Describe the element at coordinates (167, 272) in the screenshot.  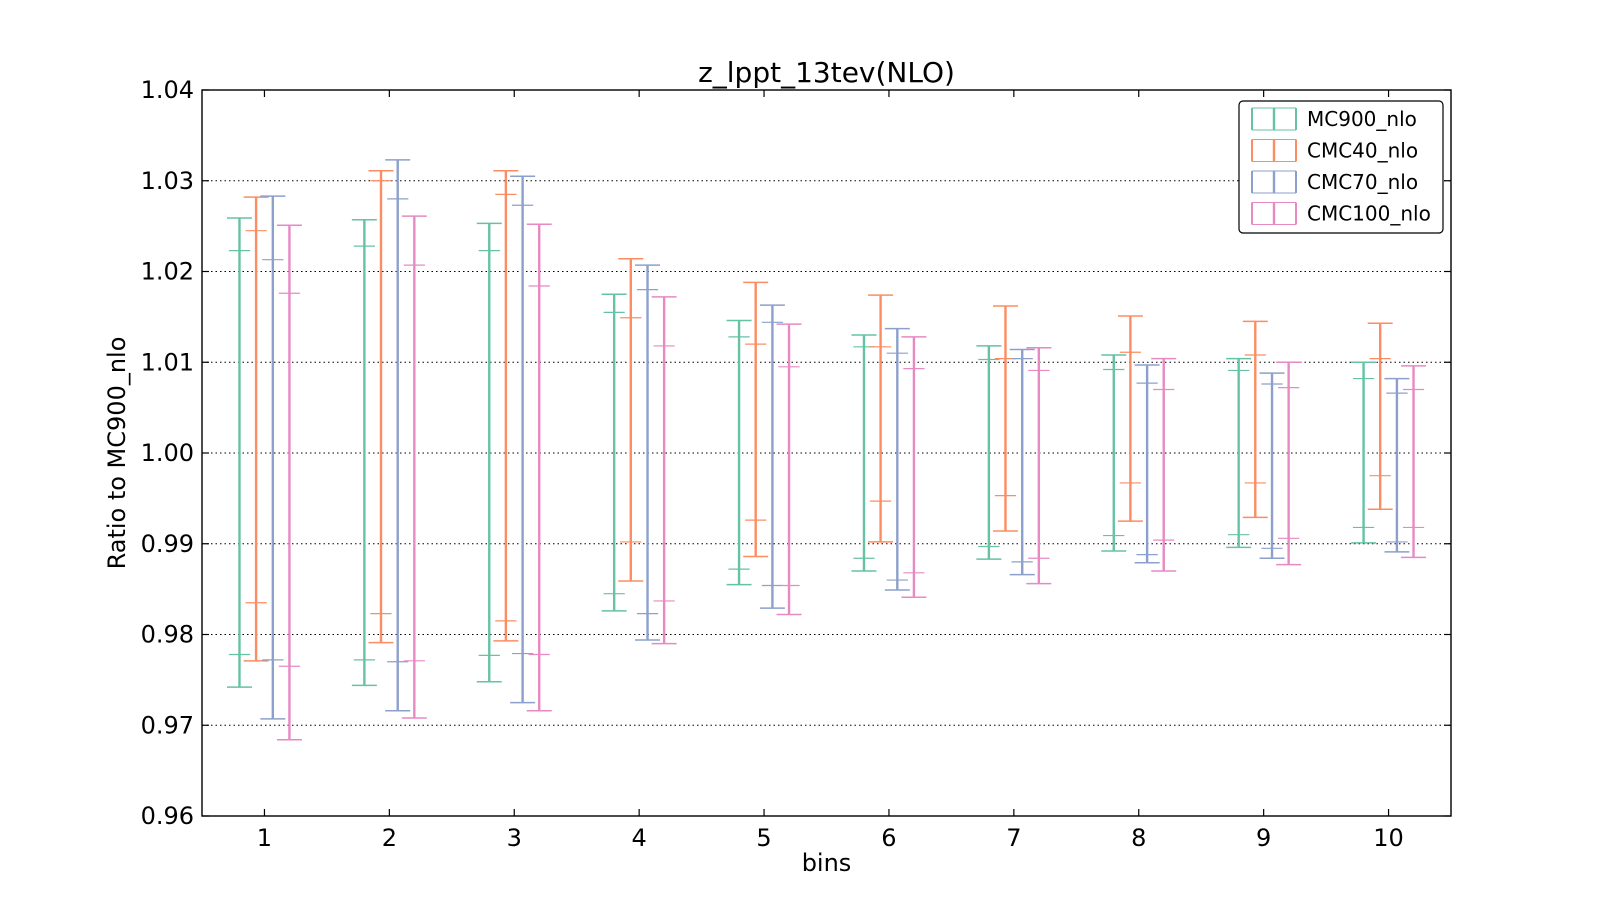
I see `y-tick-label: 1.02` at that location.